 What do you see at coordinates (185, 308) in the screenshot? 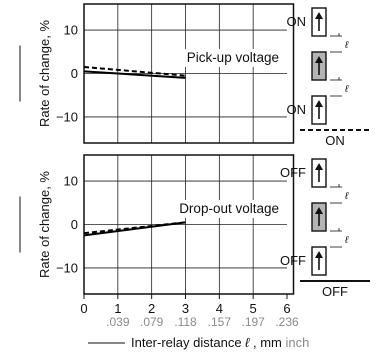
I see `x-tick-label-mm: 3` at bounding box center [185, 308].